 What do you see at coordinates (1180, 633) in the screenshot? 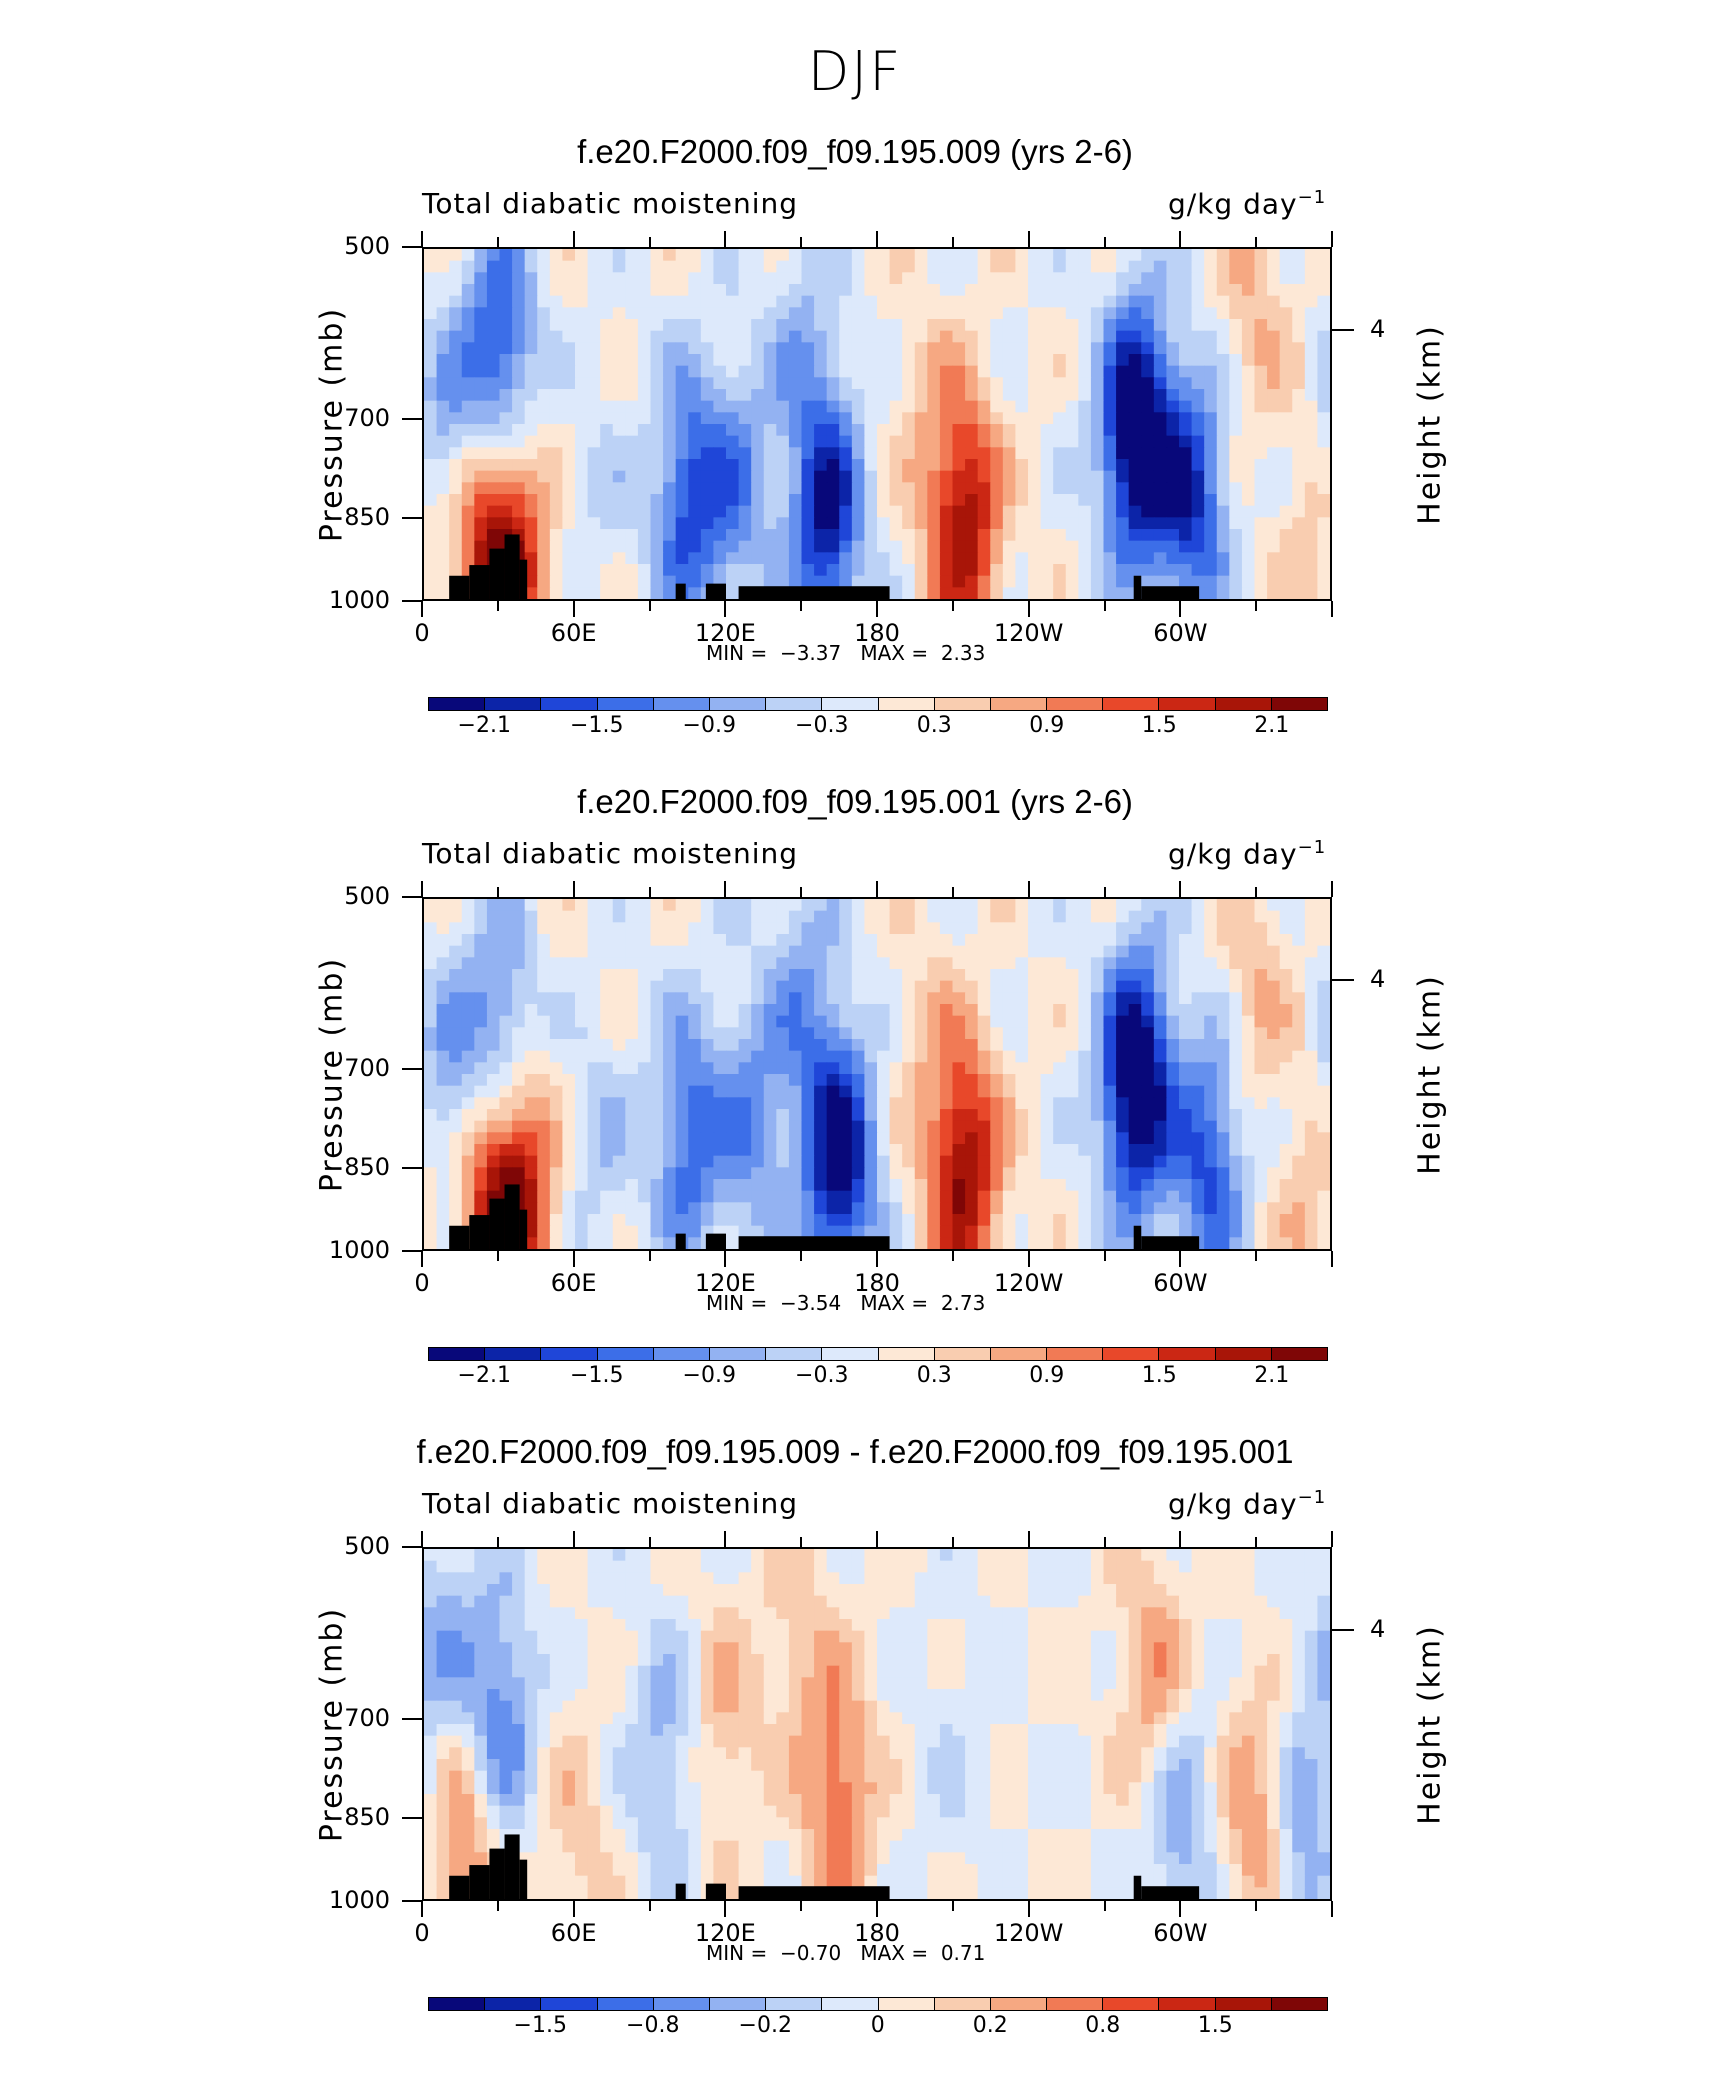
I see `x-tick-label: 60W` at bounding box center [1180, 633].